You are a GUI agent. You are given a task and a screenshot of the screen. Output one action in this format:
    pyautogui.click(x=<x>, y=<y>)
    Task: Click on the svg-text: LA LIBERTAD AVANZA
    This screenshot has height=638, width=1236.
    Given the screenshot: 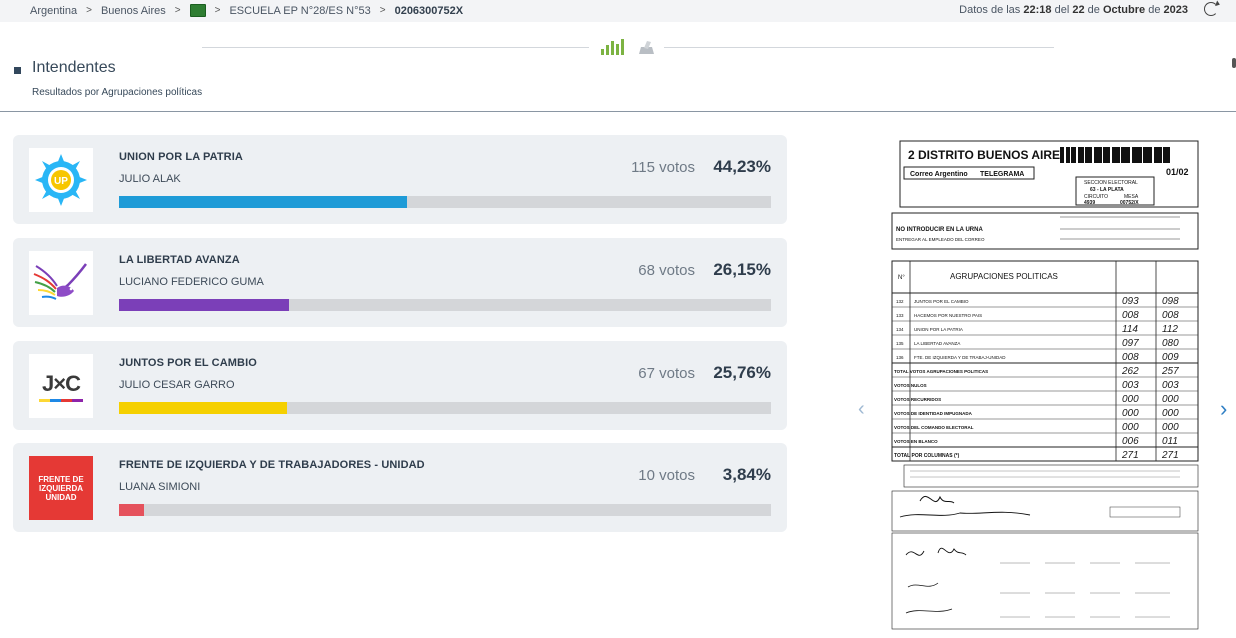 What is the action you would take?
    pyautogui.click(x=937, y=343)
    